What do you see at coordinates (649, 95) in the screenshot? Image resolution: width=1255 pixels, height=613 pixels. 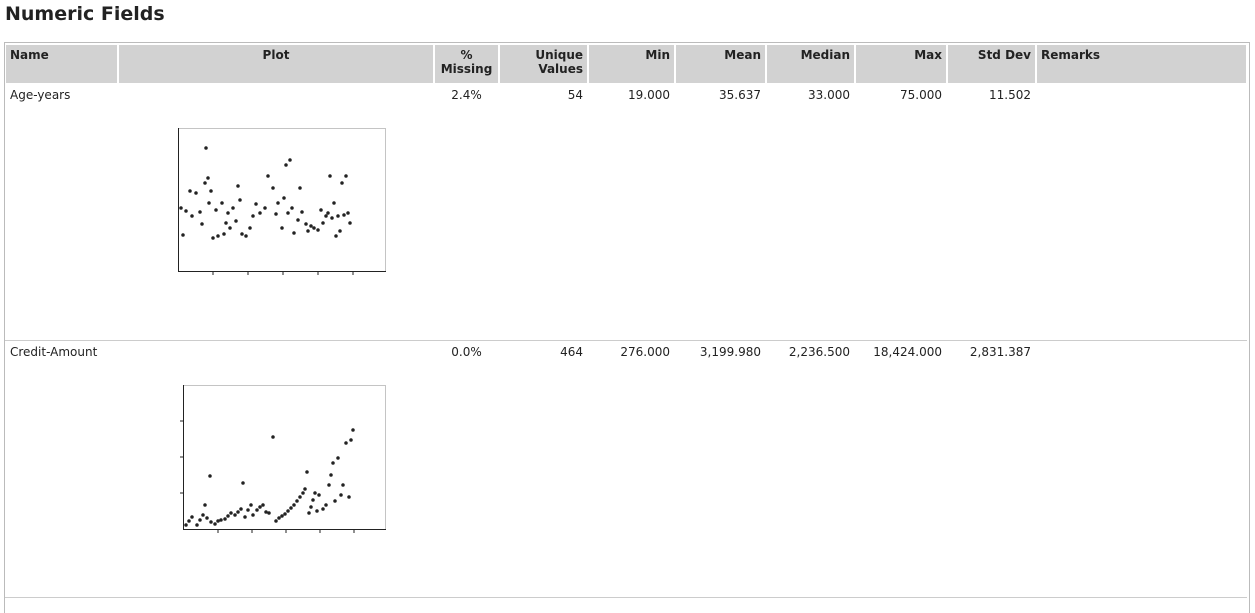 I see `table-cell: 19.000` at bounding box center [649, 95].